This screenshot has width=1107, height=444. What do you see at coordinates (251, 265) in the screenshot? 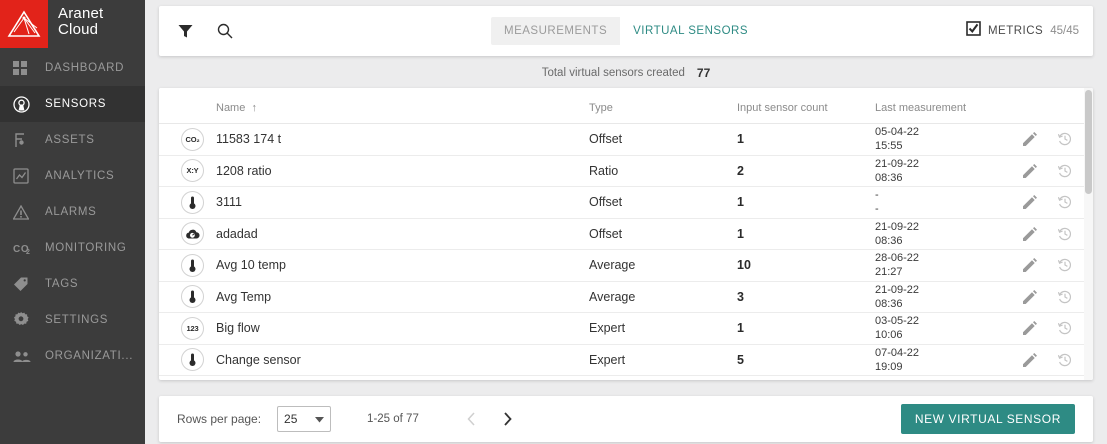
I see `sensor-name: Avg 10 temp` at bounding box center [251, 265].